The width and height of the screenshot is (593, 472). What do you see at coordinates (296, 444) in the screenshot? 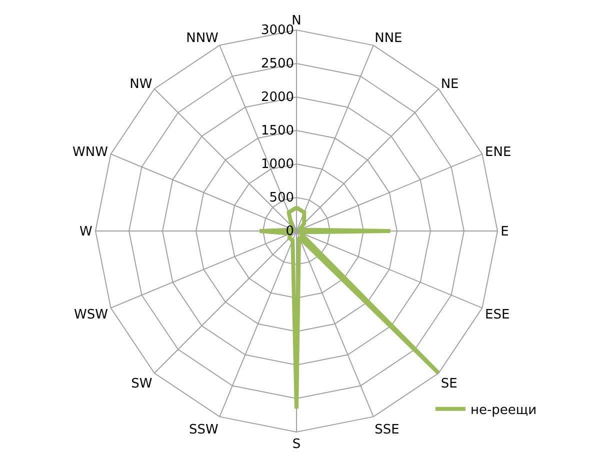
I see `spoke-label: S` at bounding box center [296, 444].